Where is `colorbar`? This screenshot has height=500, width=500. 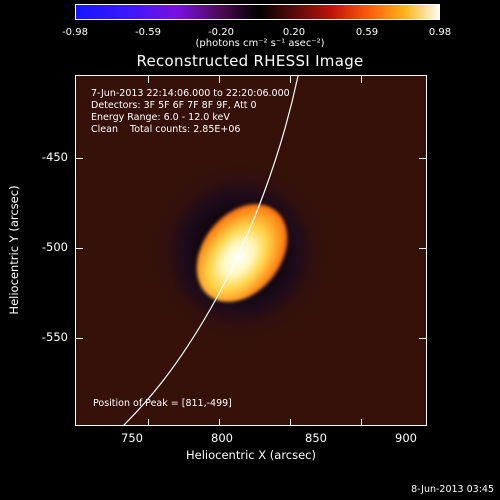
colorbar is located at coordinates (257, 12).